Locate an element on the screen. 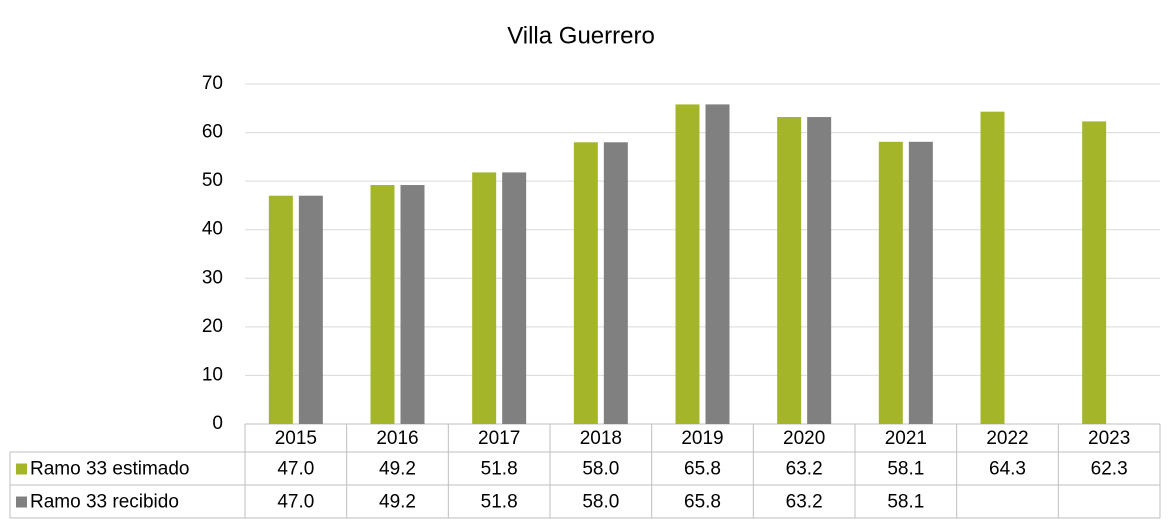  x-tick-label: 2015 is located at coordinates (296, 438).